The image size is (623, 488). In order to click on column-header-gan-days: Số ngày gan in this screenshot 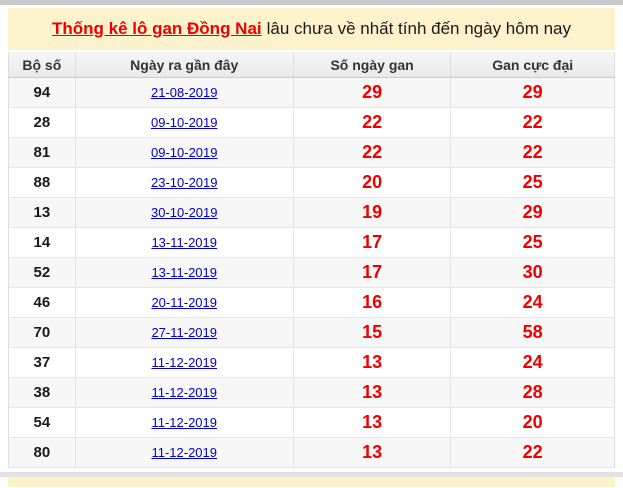, I will do `click(372, 65)`.